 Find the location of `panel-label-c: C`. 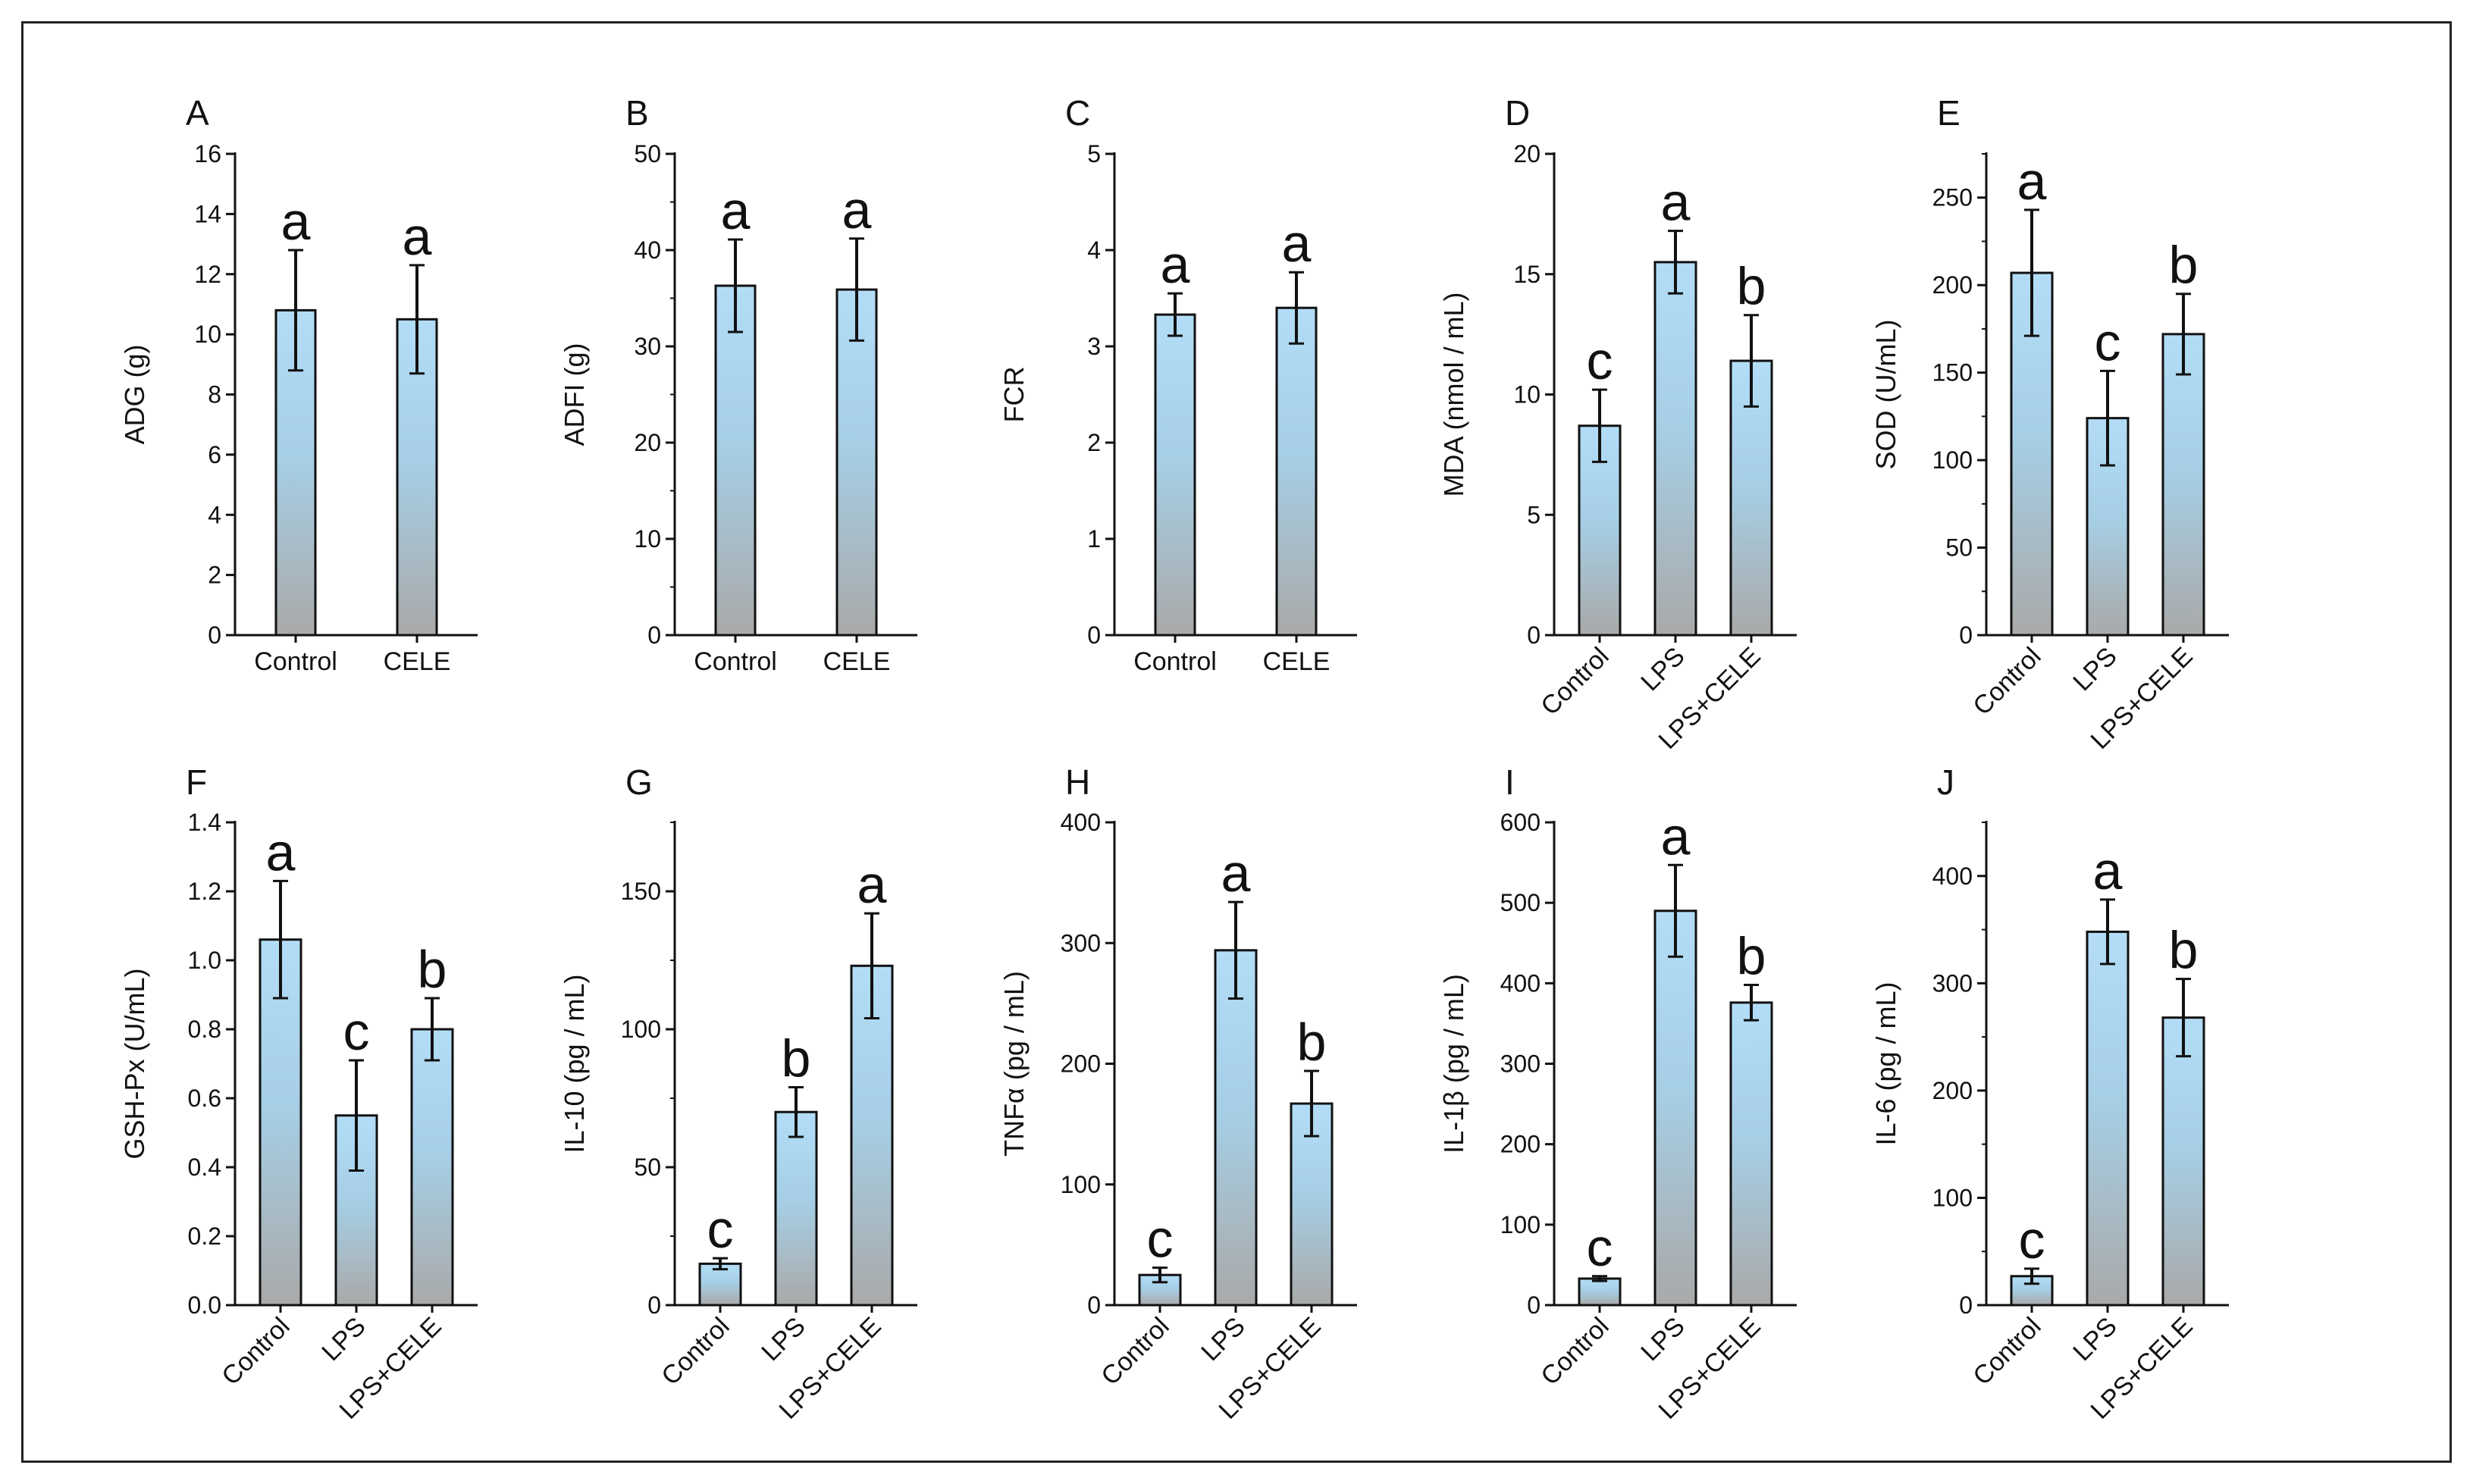

panel-label-c: C is located at coordinates (1077, 113).